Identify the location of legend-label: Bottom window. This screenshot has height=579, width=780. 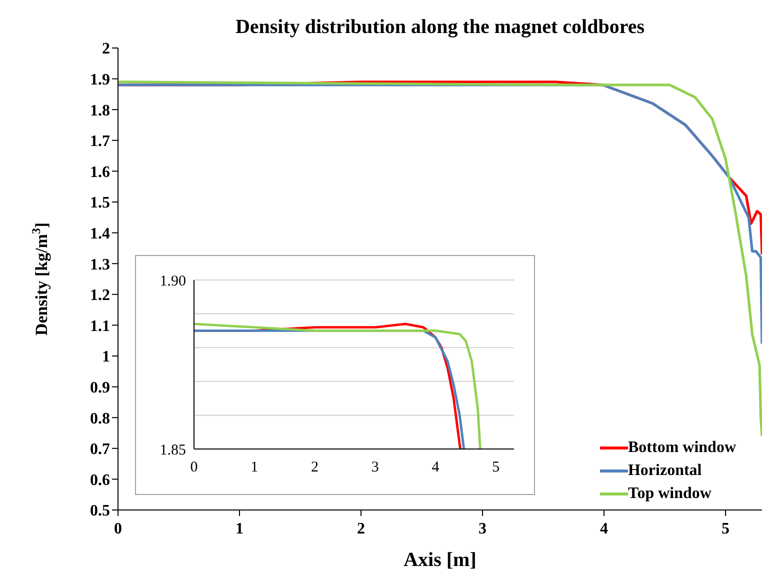
(682, 448).